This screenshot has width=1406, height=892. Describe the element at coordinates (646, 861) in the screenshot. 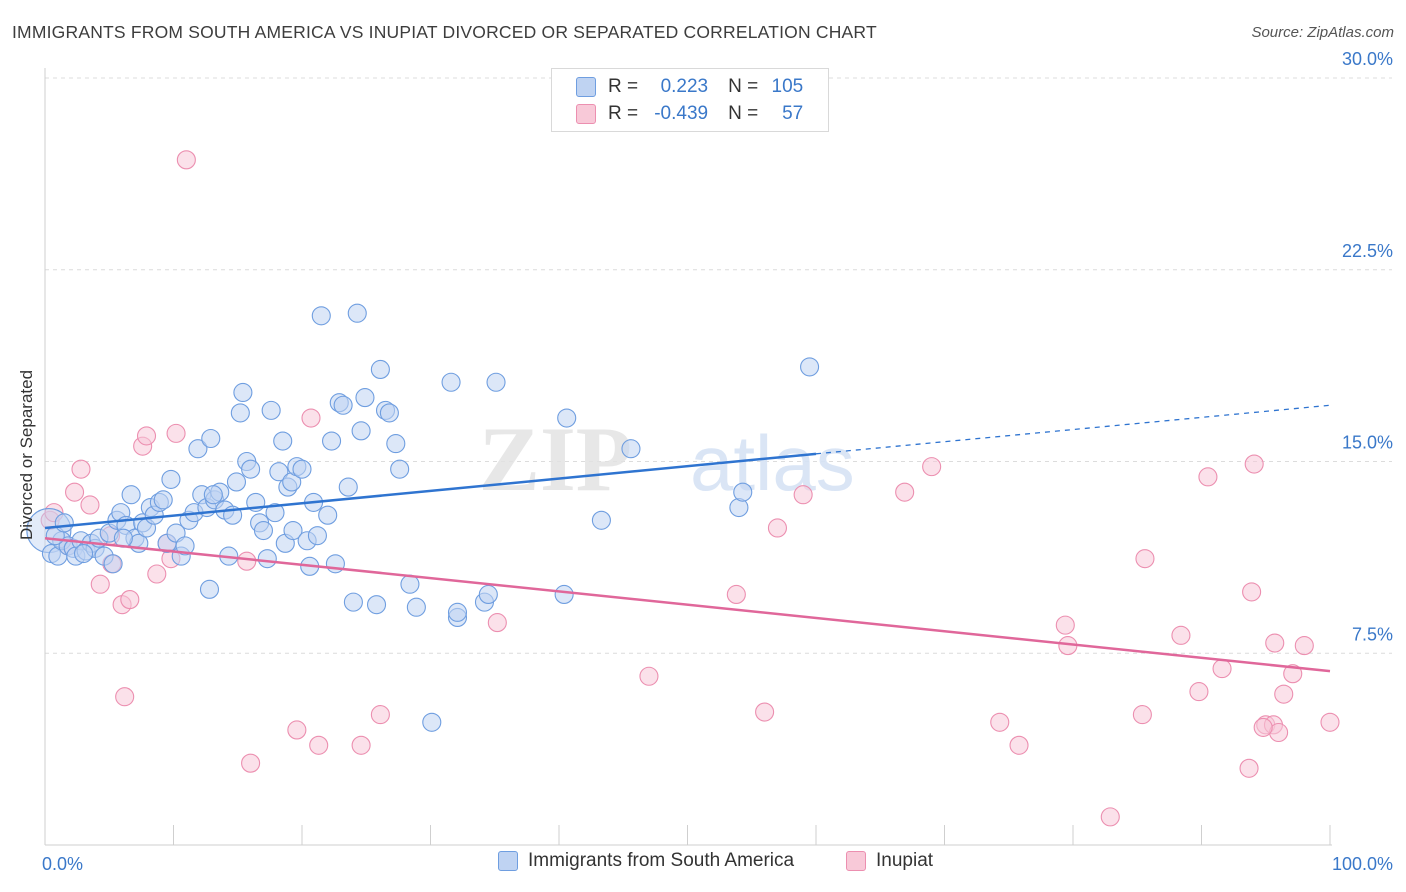

I see `series-legend-south-america: Immigrants from South America` at that location.